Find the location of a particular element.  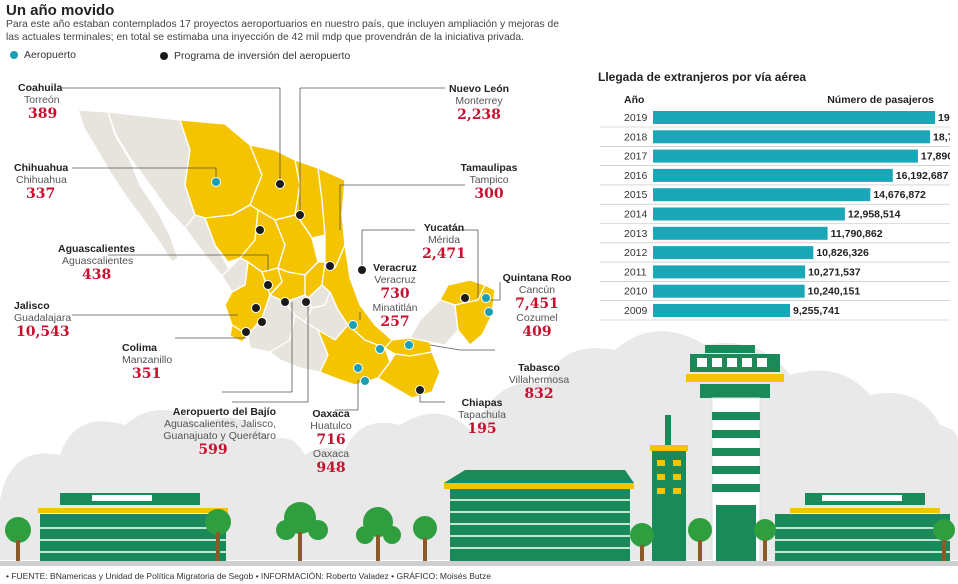

program-marker-guadalajara is located at coordinates (256, 308).